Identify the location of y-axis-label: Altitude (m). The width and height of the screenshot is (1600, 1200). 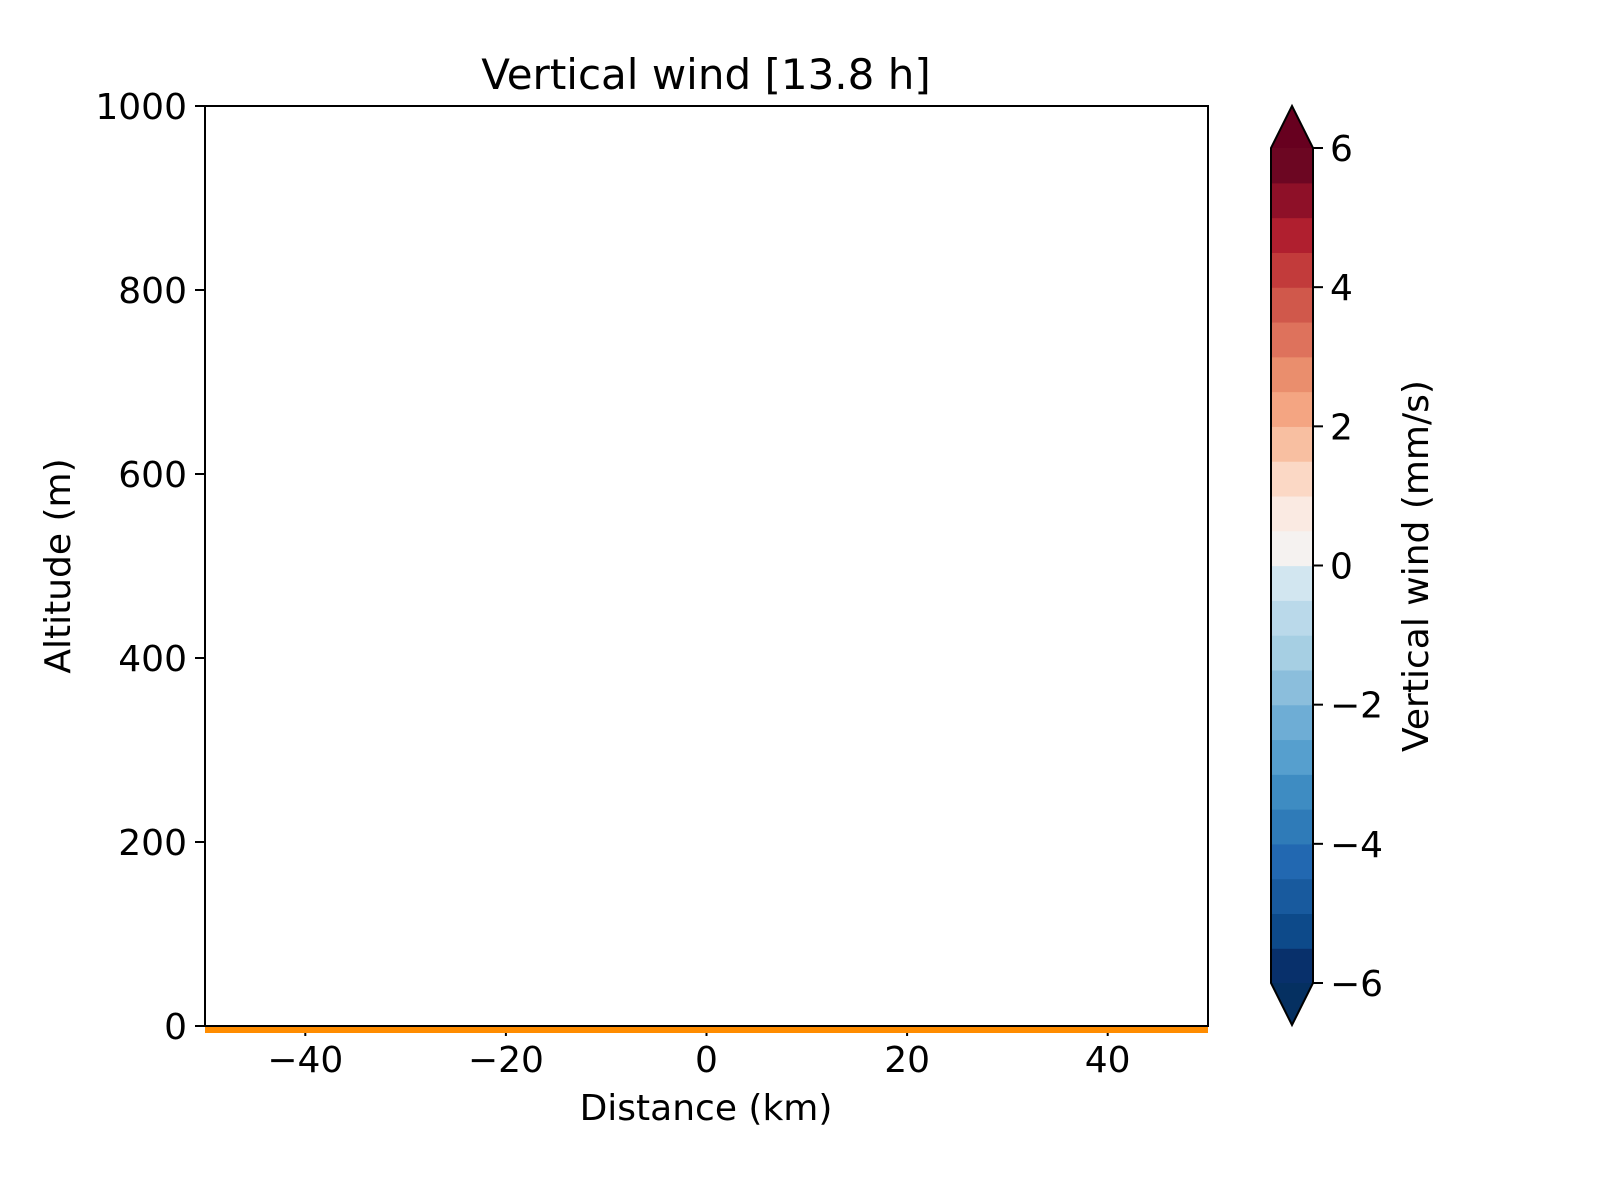
(58, 565).